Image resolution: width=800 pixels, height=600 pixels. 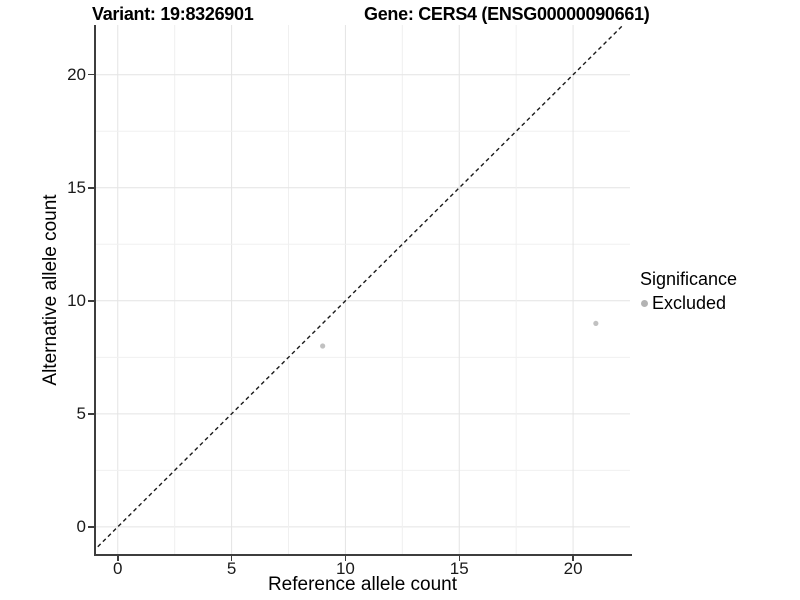 What do you see at coordinates (231, 568) in the screenshot?
I see `x-tick-label: 5` at bounding box center [231, 568].